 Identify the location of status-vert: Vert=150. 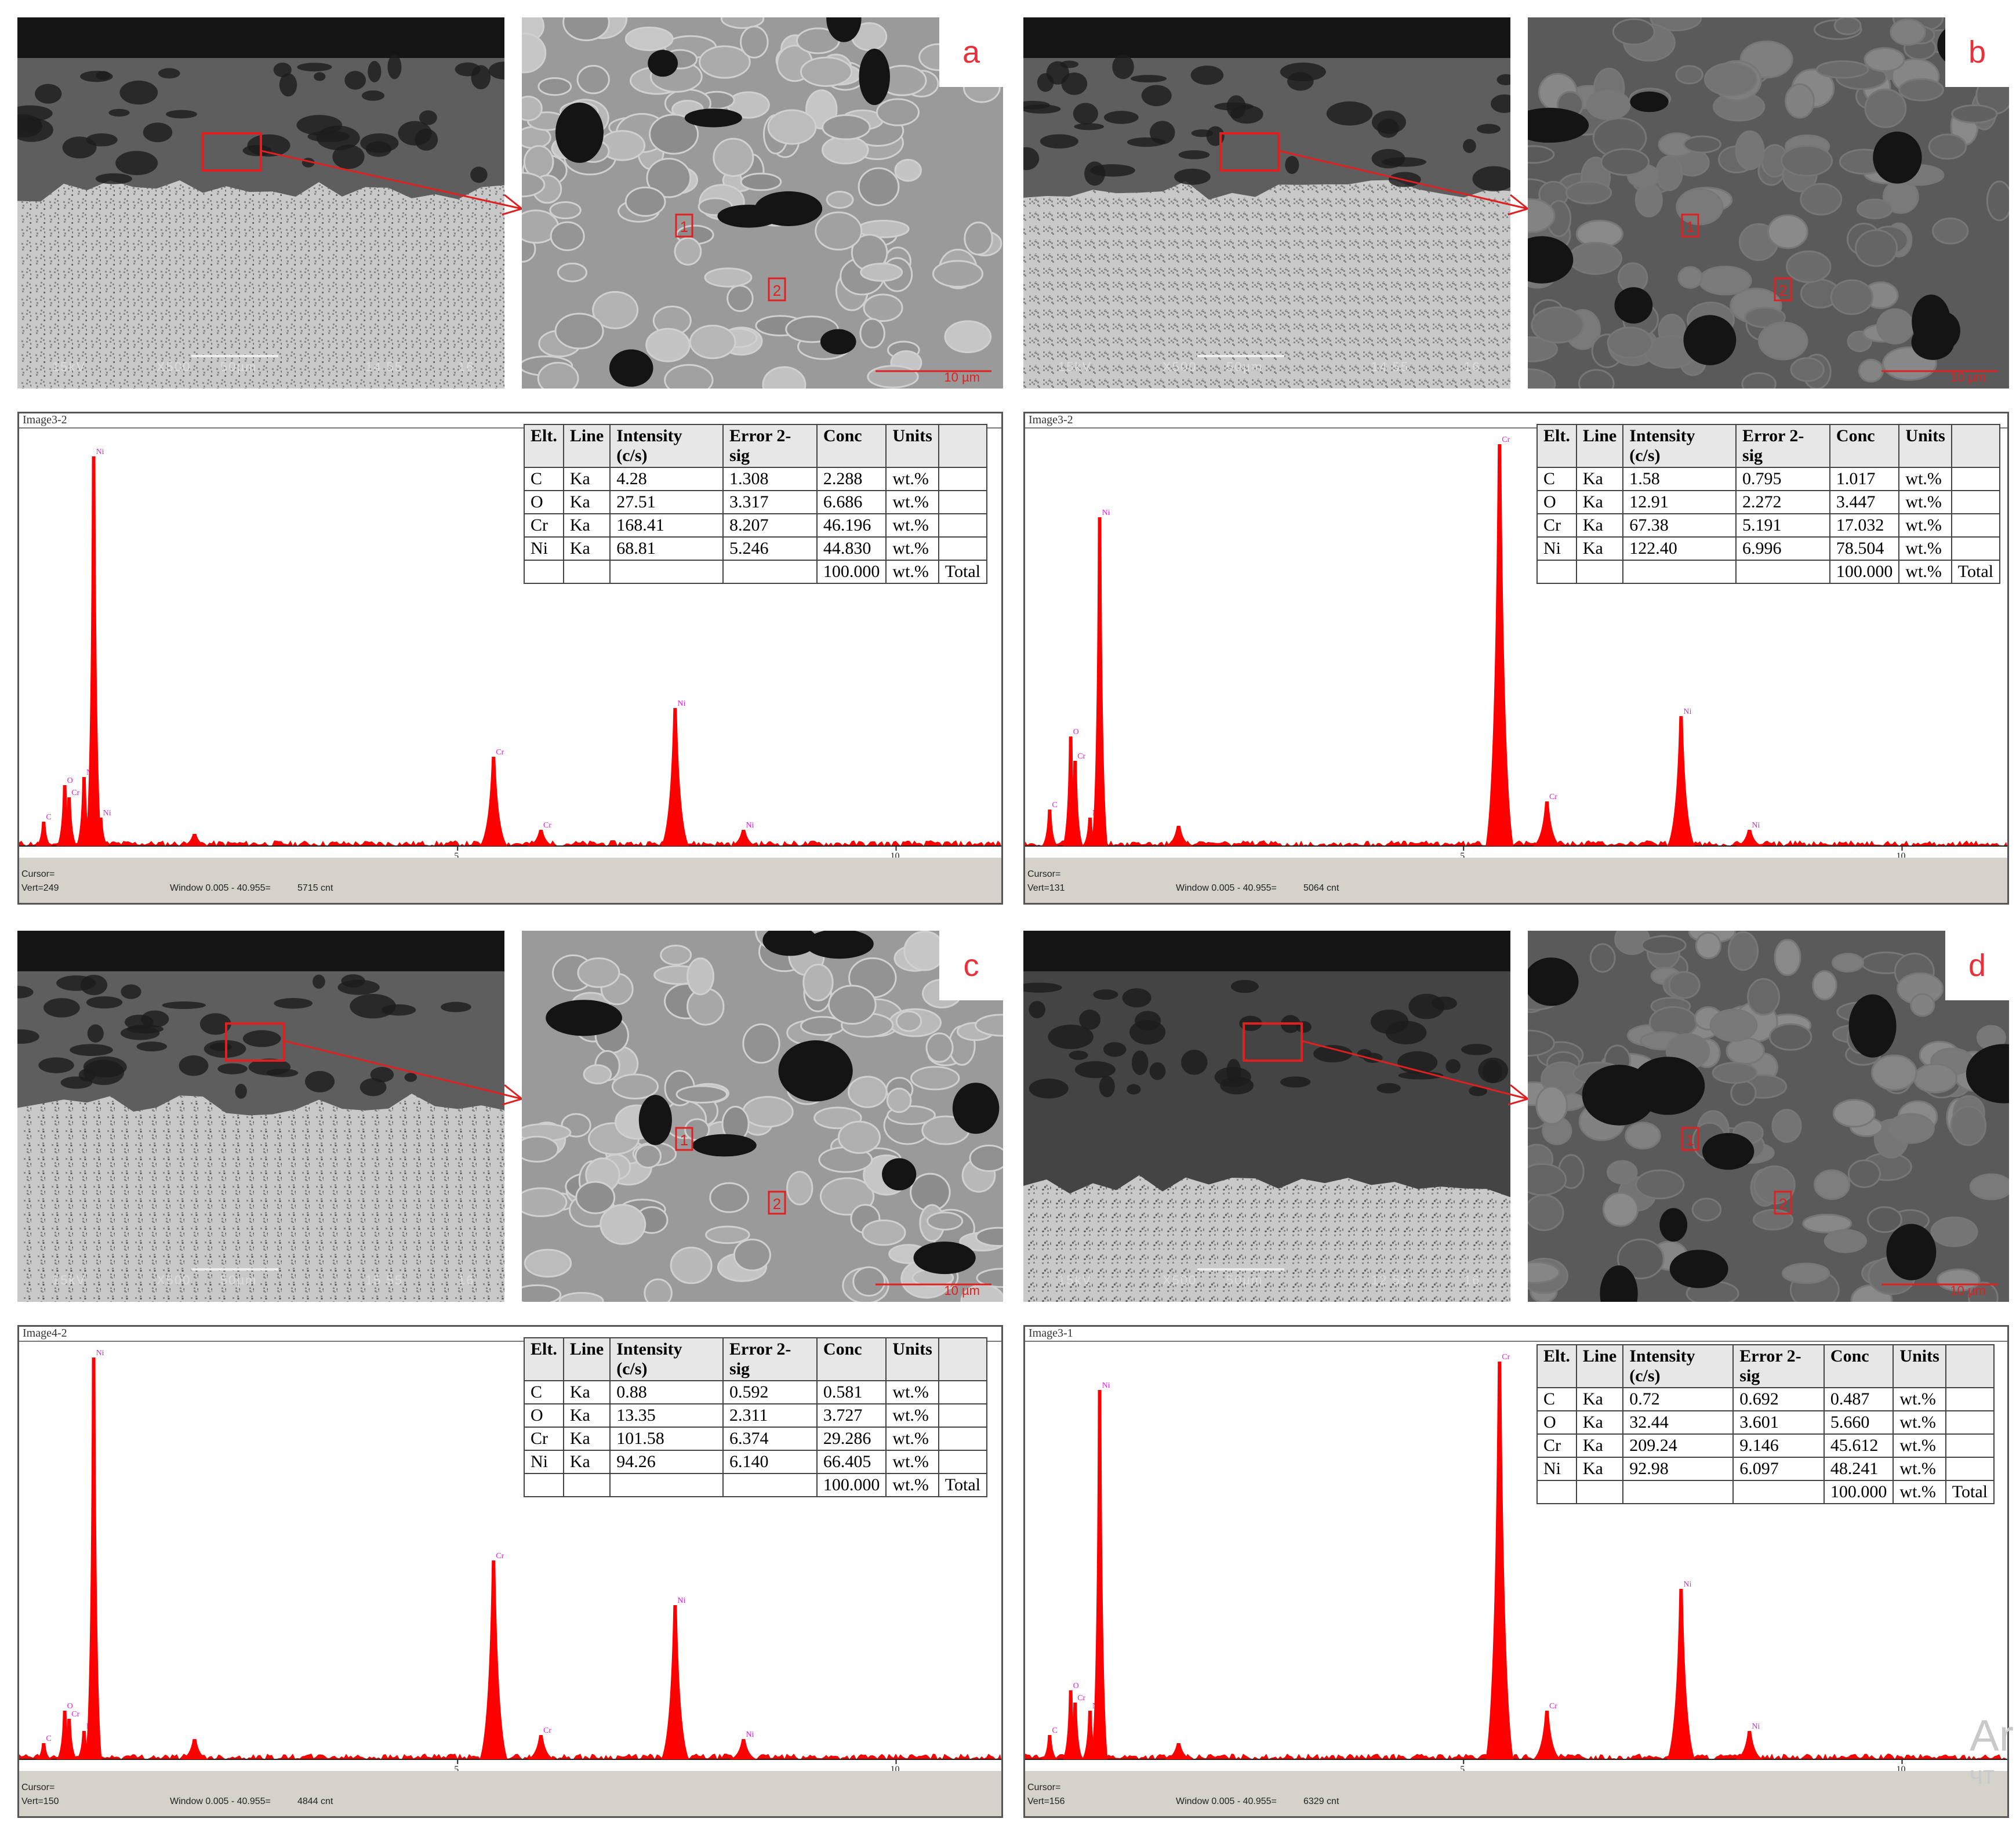
(40, 1801).